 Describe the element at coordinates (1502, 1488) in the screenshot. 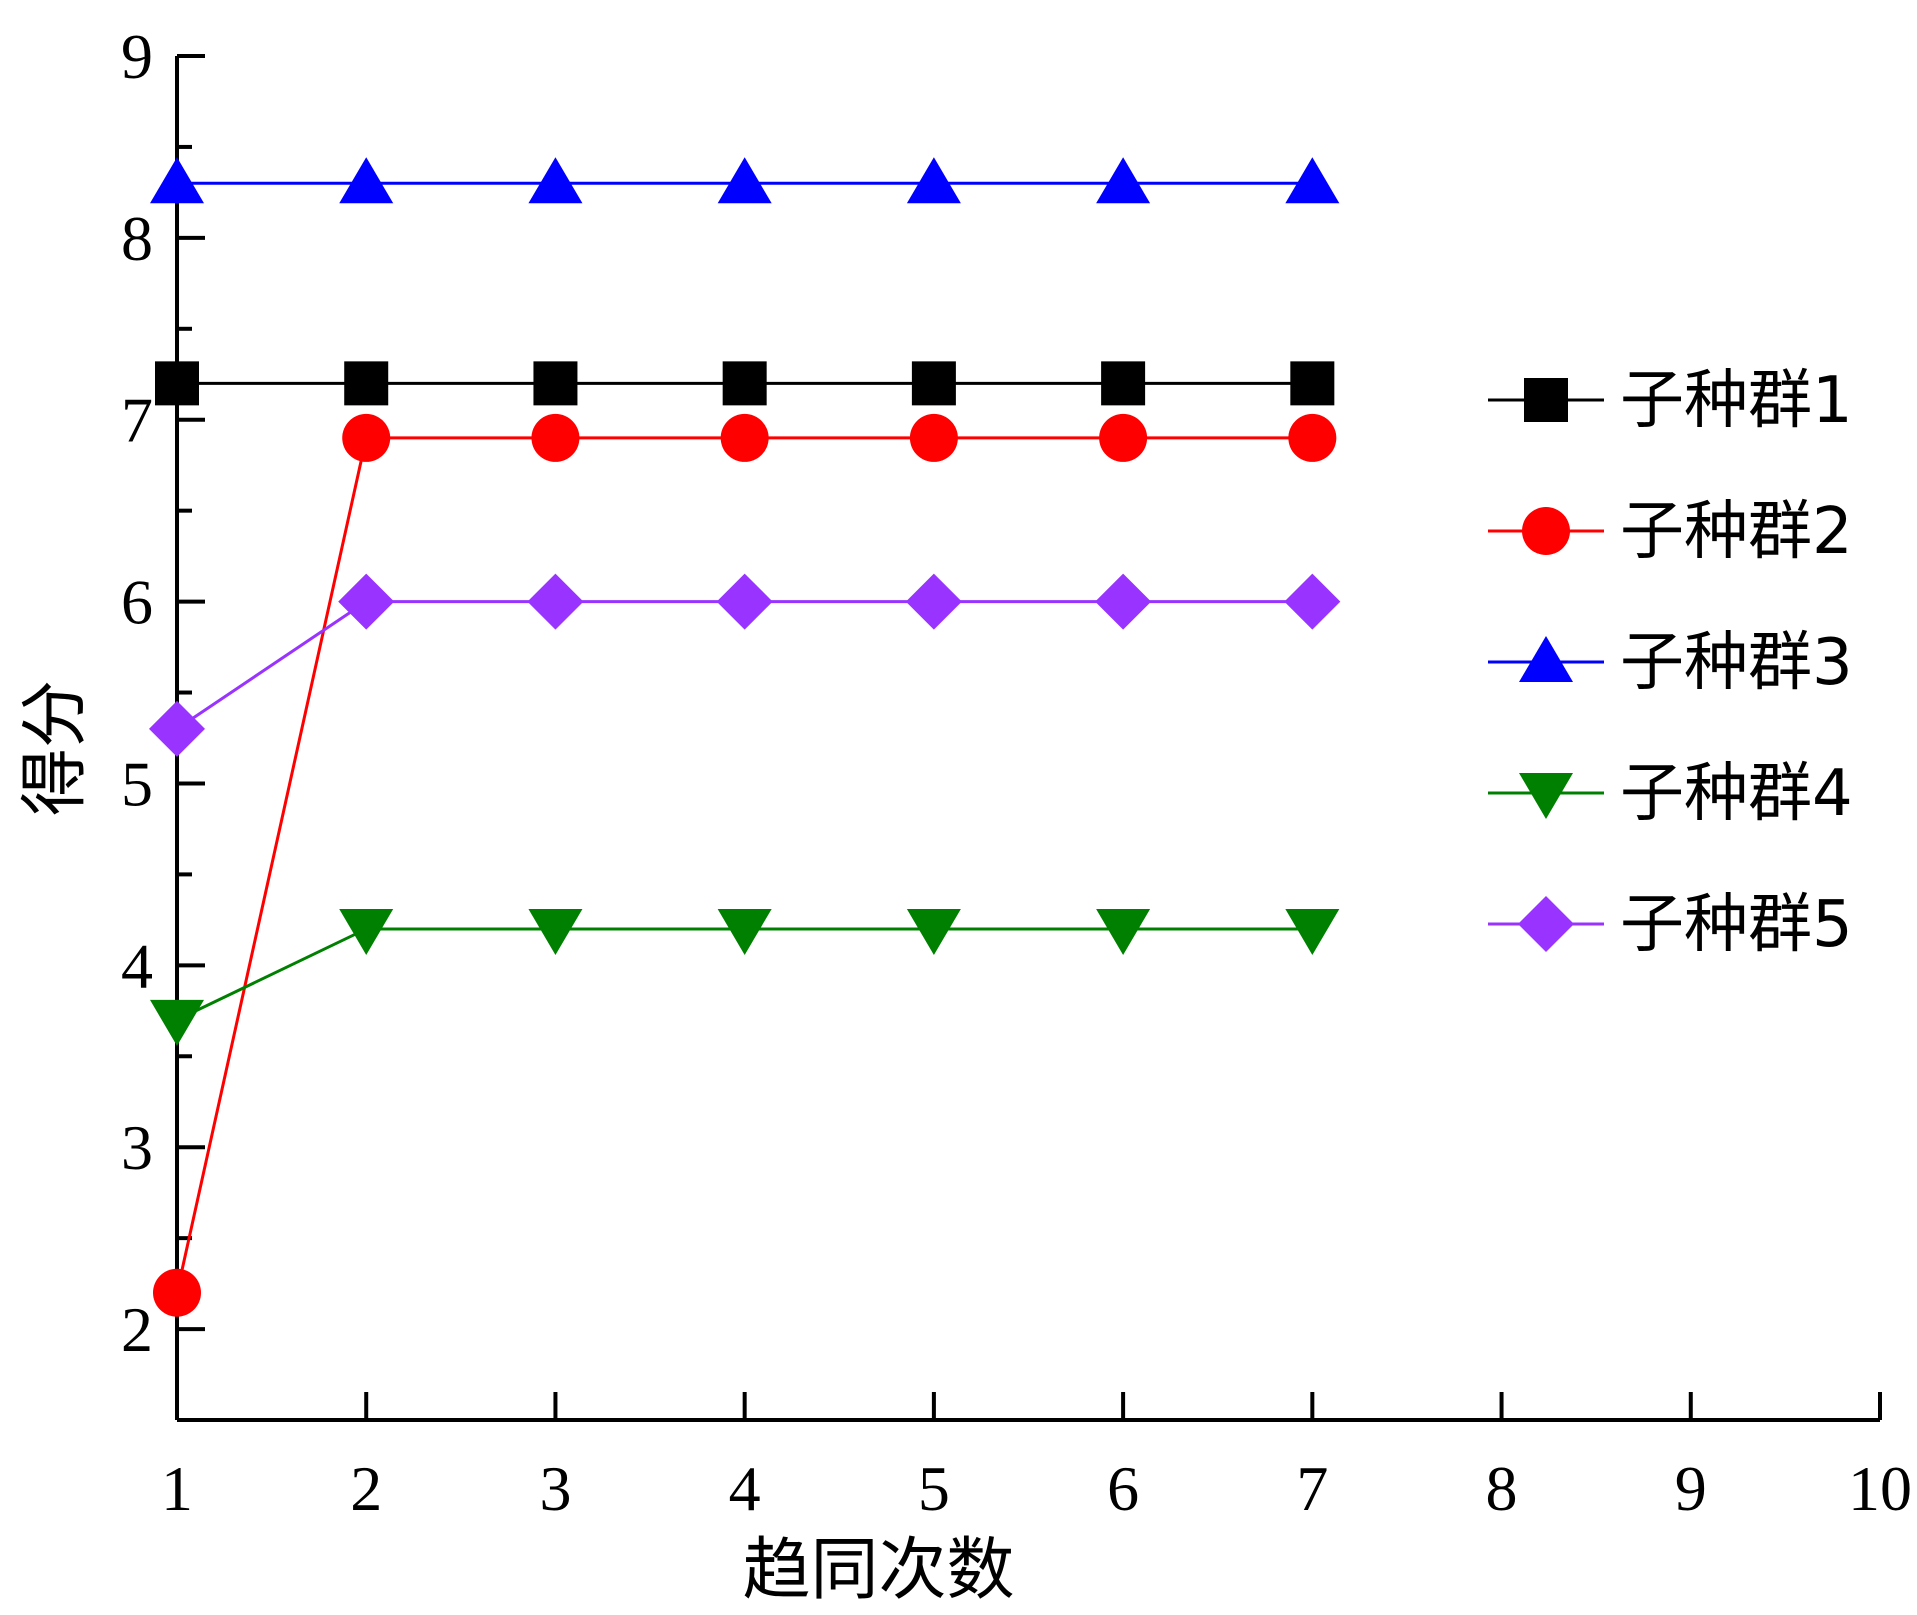

I see `x-tick-label: 8` at that location.